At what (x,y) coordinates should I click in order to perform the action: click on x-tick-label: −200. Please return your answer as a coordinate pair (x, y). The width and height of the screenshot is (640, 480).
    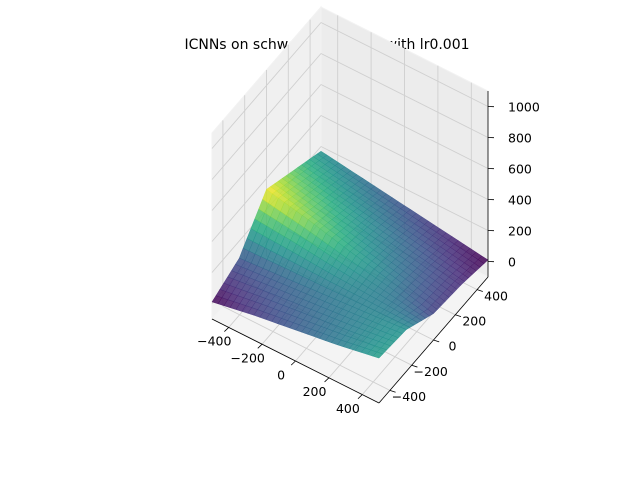
    Looking at the image, I should click on (248, 358).